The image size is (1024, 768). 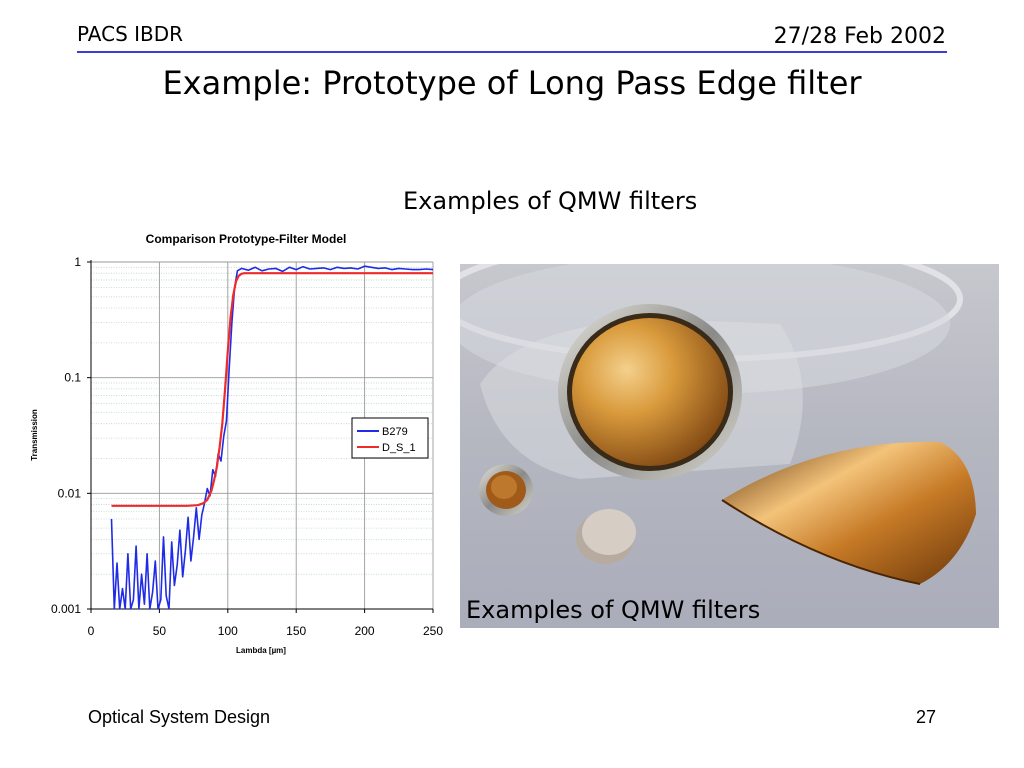 I want to click on photo-caption: Examples of QMW filters, so click(x=613, y=610).